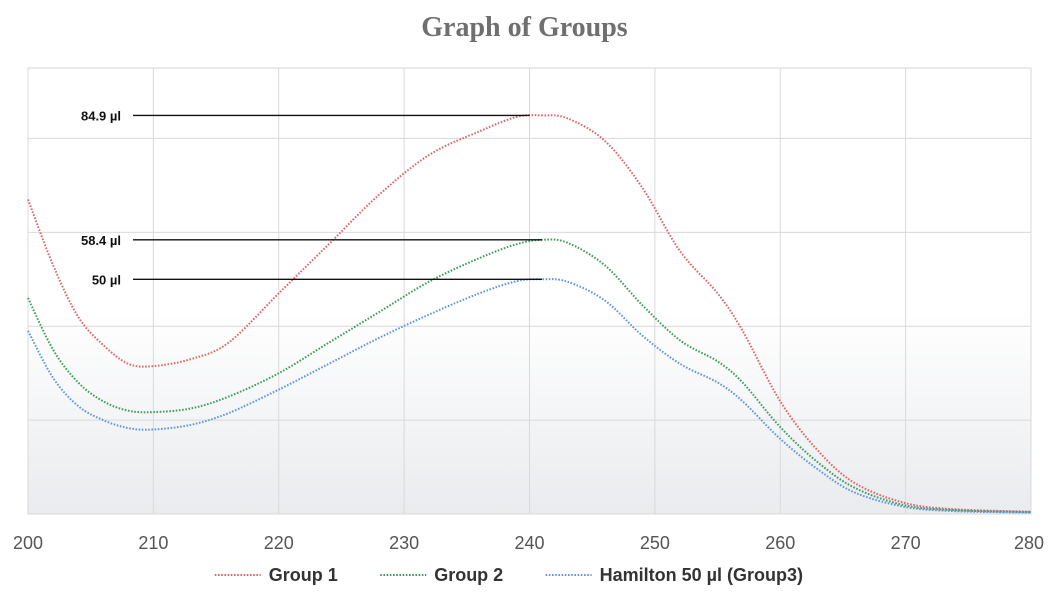 The width and height of the screenshot is (1049, 592). Describe the element at coordinates (906, 543) in the screenshot. I see `x-tick-label: 270` at that location.